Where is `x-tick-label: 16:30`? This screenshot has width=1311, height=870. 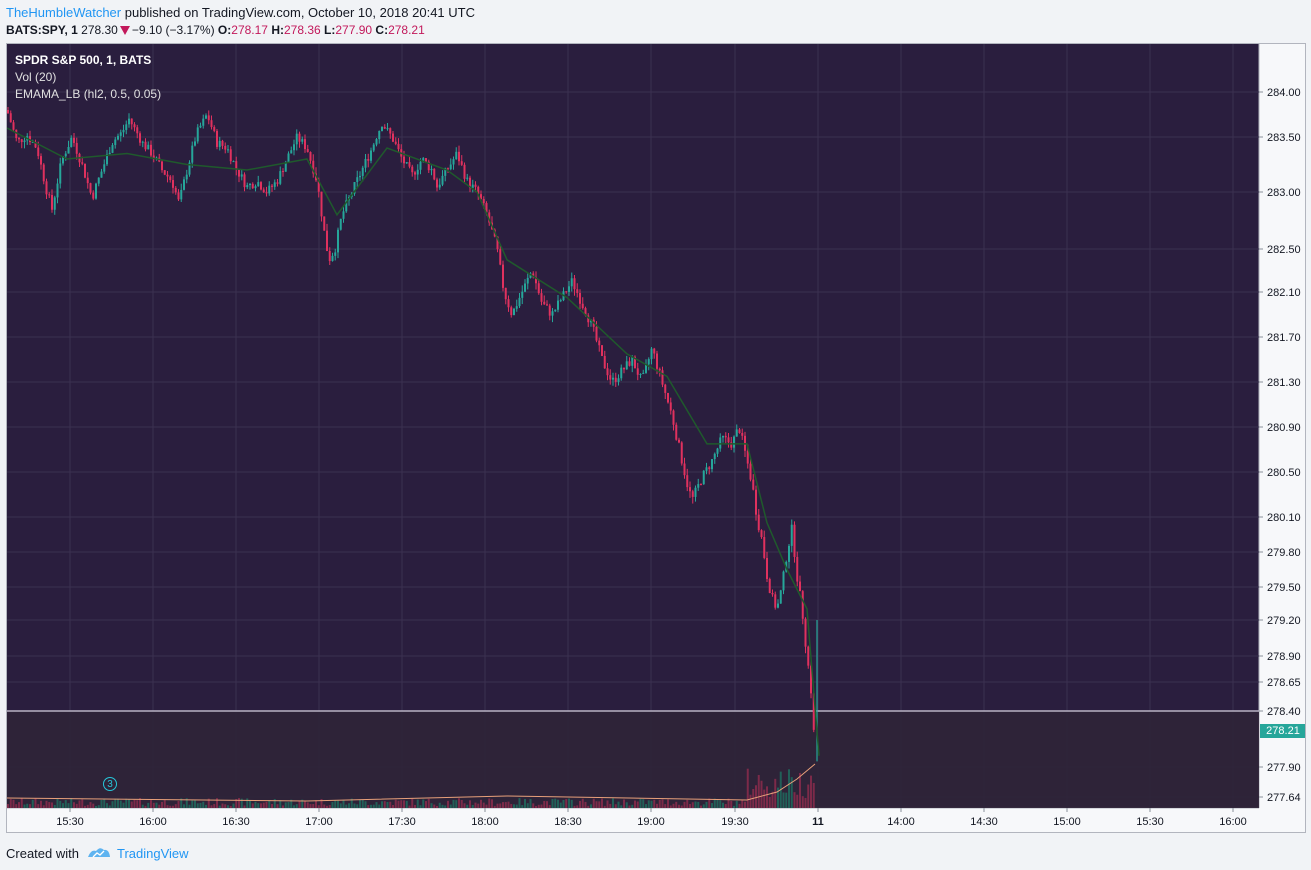
x-tick-label: 16:30 is located at coordinates (236, 822).